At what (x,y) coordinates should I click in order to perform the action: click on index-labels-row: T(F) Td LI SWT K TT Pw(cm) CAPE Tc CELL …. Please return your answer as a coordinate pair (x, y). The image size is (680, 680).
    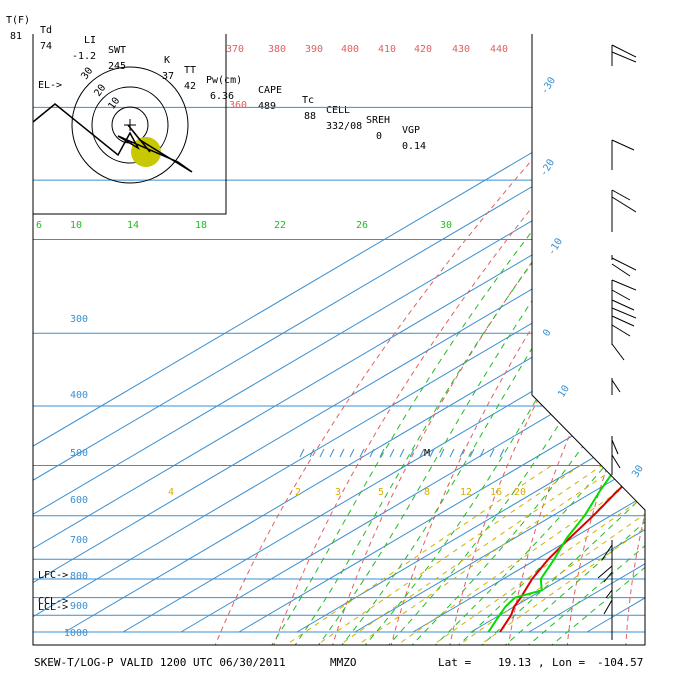
    Looking at the image, I should click on (216, 71).